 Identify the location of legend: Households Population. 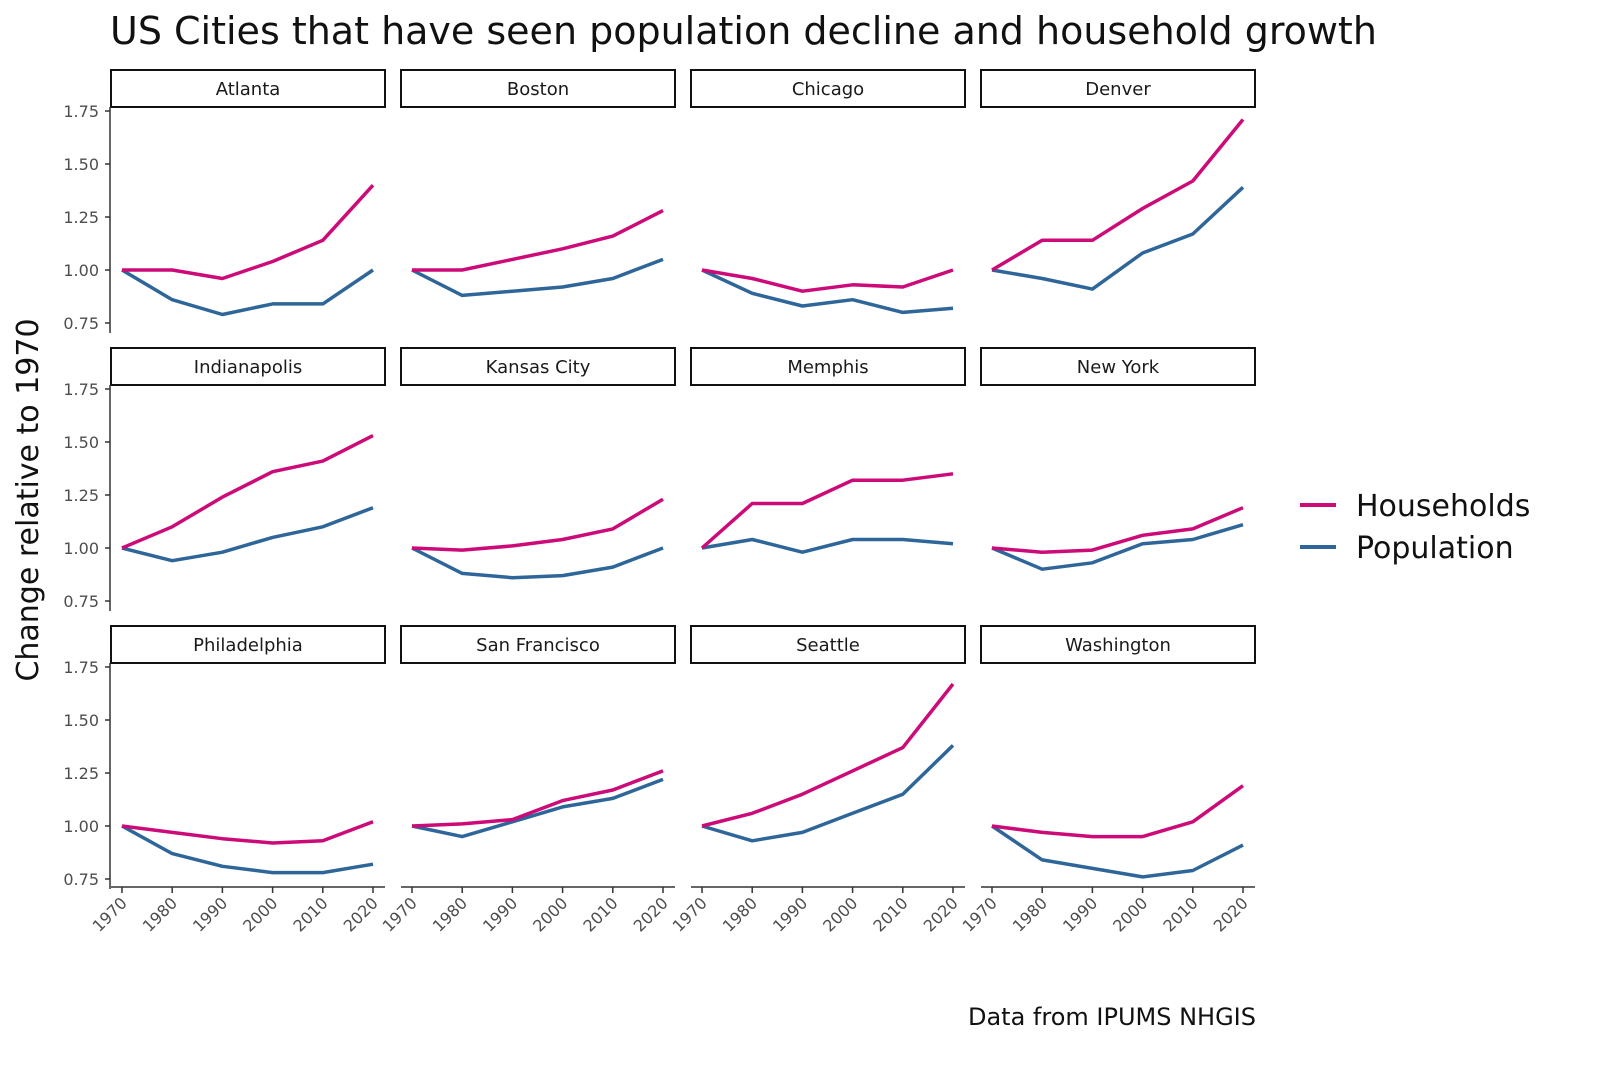
(1415, 527).